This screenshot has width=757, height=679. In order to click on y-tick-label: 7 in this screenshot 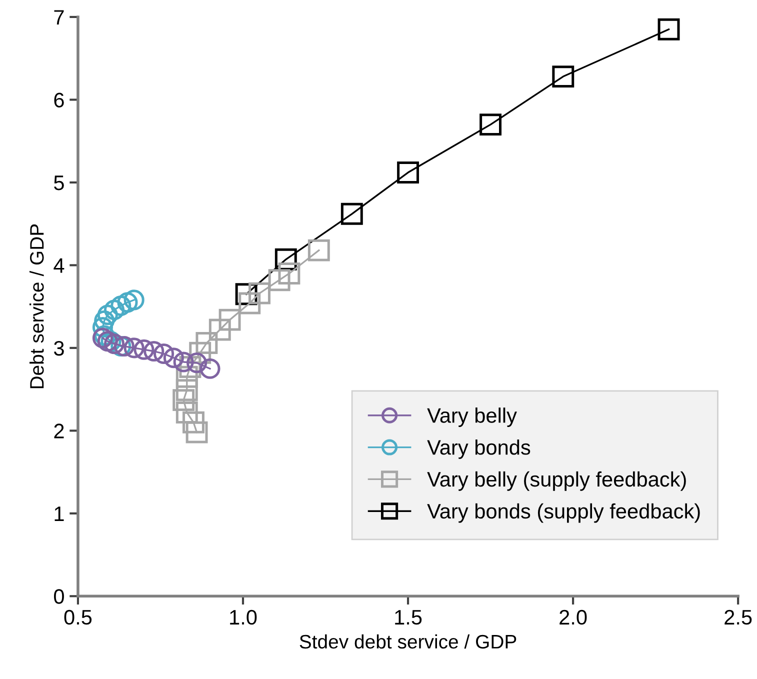, I will do `click(59, 17)`.